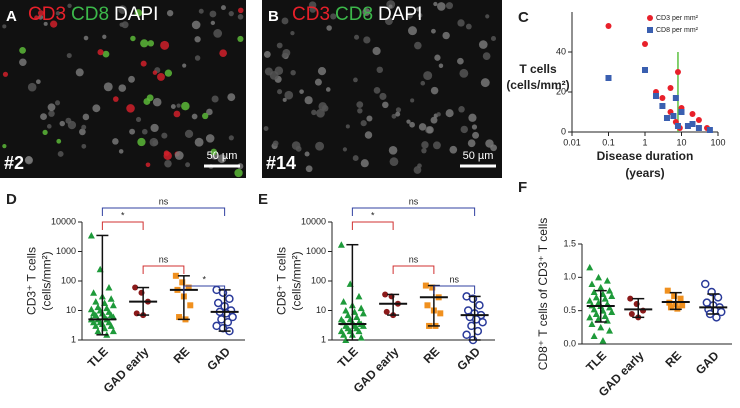 The height and width of the screenshot is (408, 740). I want to click on x-tick-label: 1, so click(644, 142).